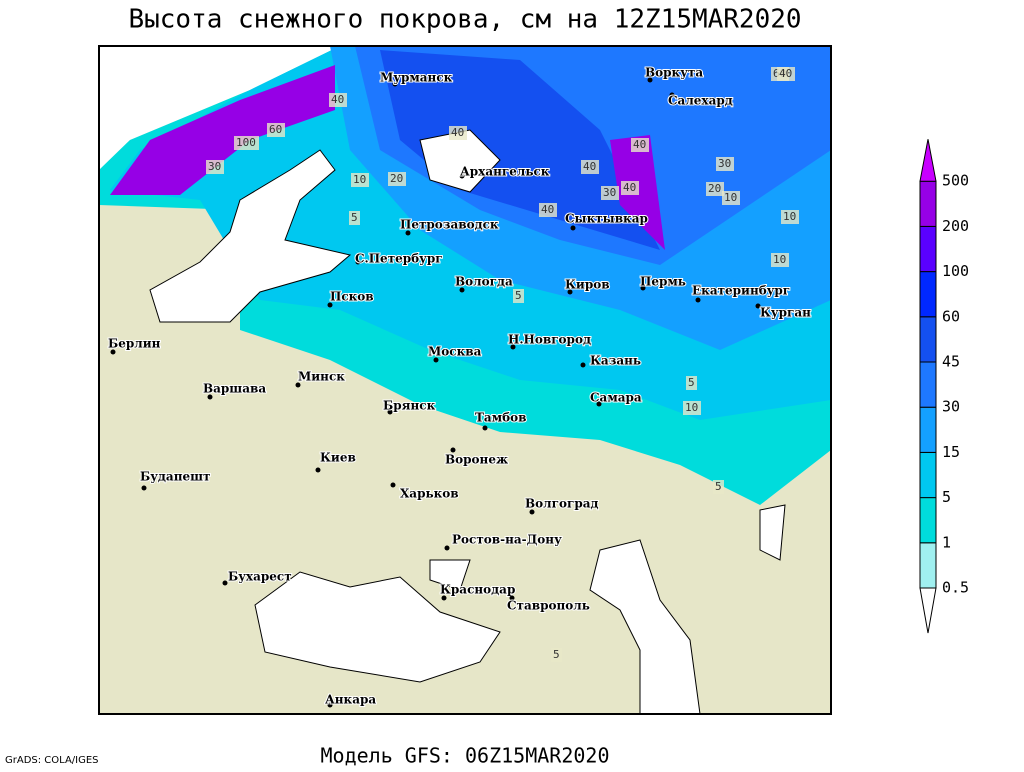 This screenshot has width=1024, height=772. I want to click on city-label: Брянск, so click(409, 406).